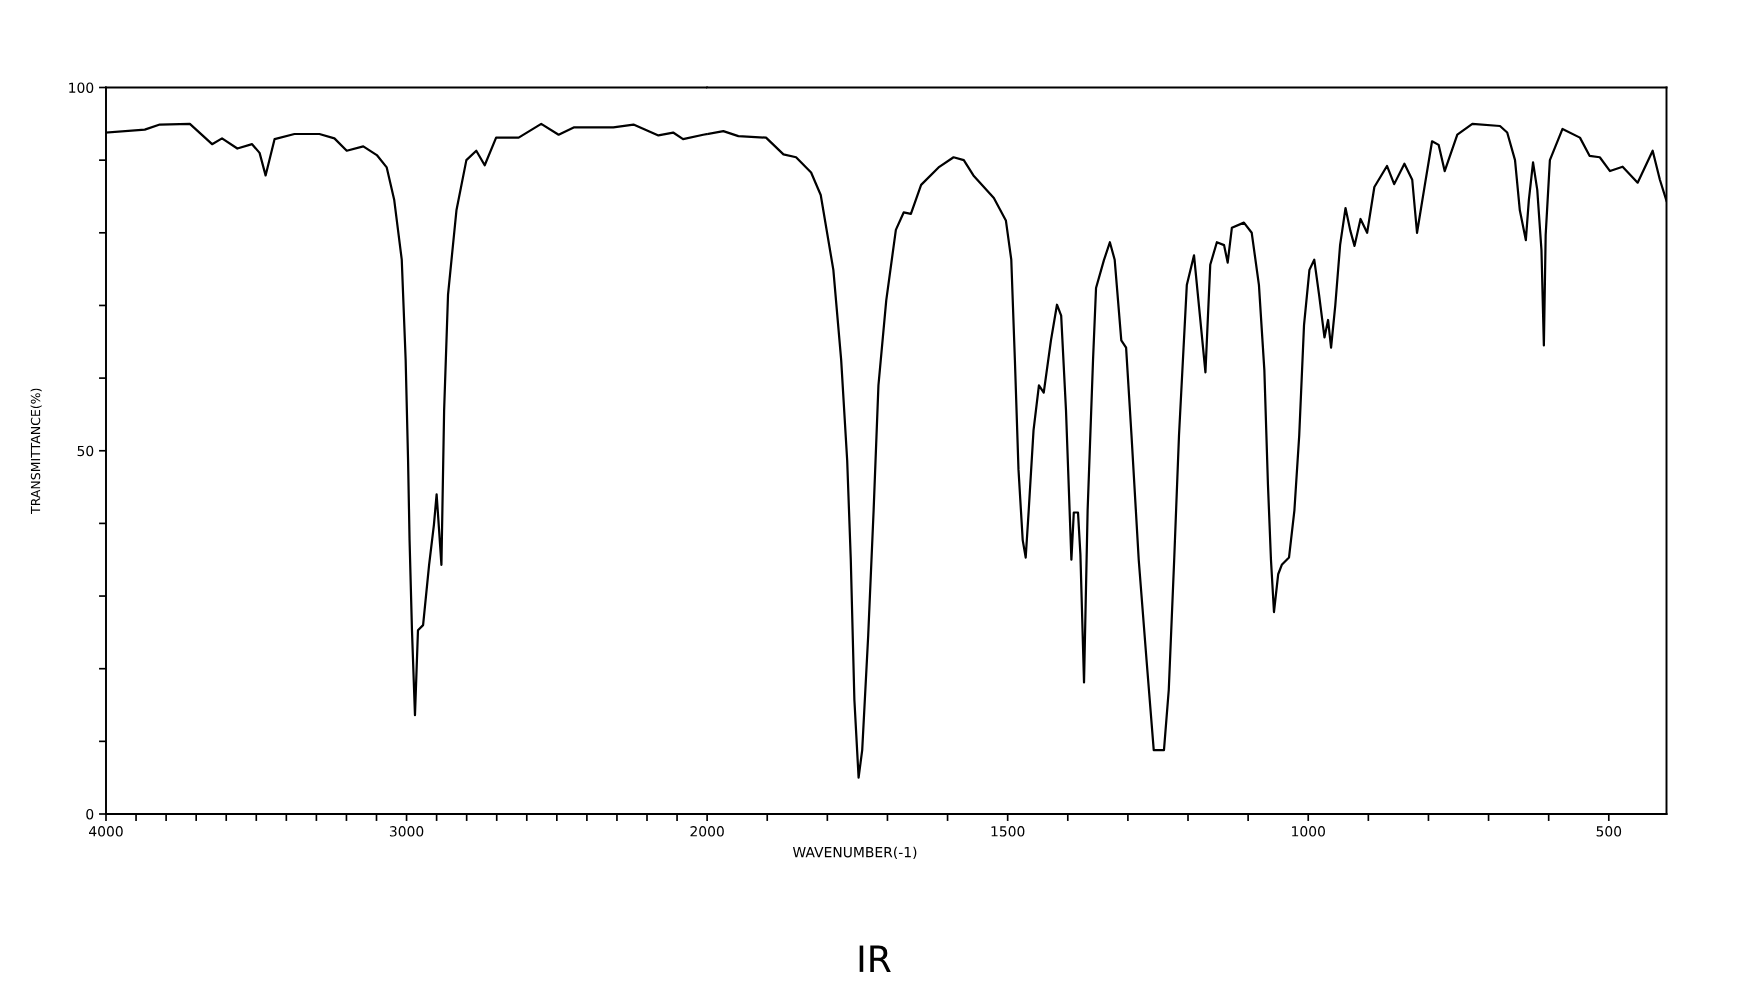 The width and height of the screenshot is (1748, 1002). Describe the element at coordinates (1008, 831) in the screenshot. I see `x-tick-label: 1500` at that location.